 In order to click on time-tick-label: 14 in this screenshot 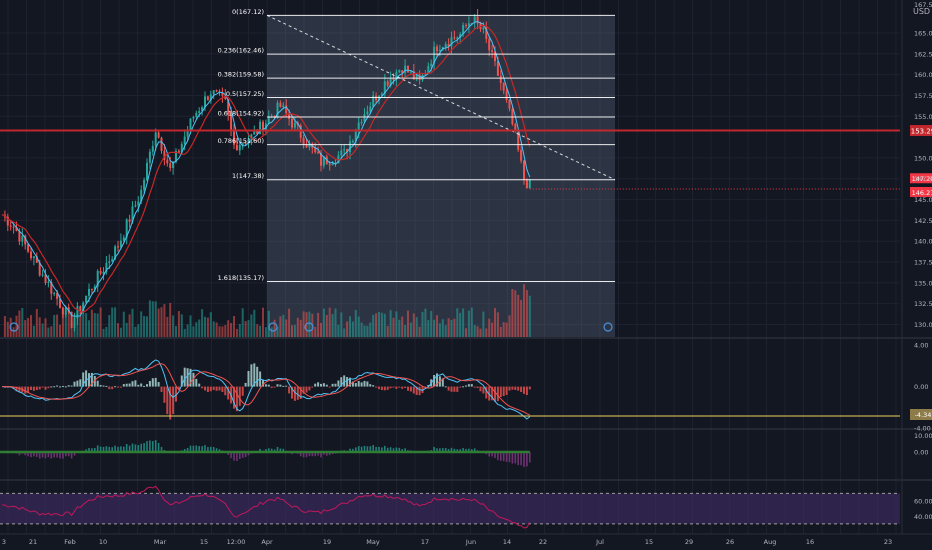, I will do `click(507, 542)`.